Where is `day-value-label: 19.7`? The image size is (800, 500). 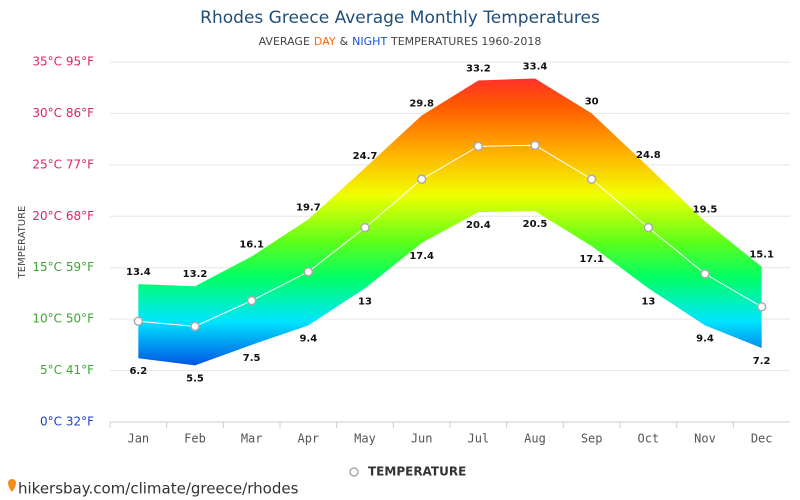 day-value-label: 19.7 is located at coordinates (308, 207).